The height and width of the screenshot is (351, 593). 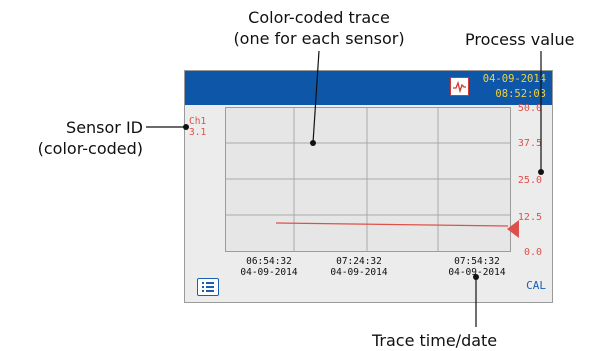 I want to click on callout-trace-line1: Color-coded trace, so click(x=319, y=17).